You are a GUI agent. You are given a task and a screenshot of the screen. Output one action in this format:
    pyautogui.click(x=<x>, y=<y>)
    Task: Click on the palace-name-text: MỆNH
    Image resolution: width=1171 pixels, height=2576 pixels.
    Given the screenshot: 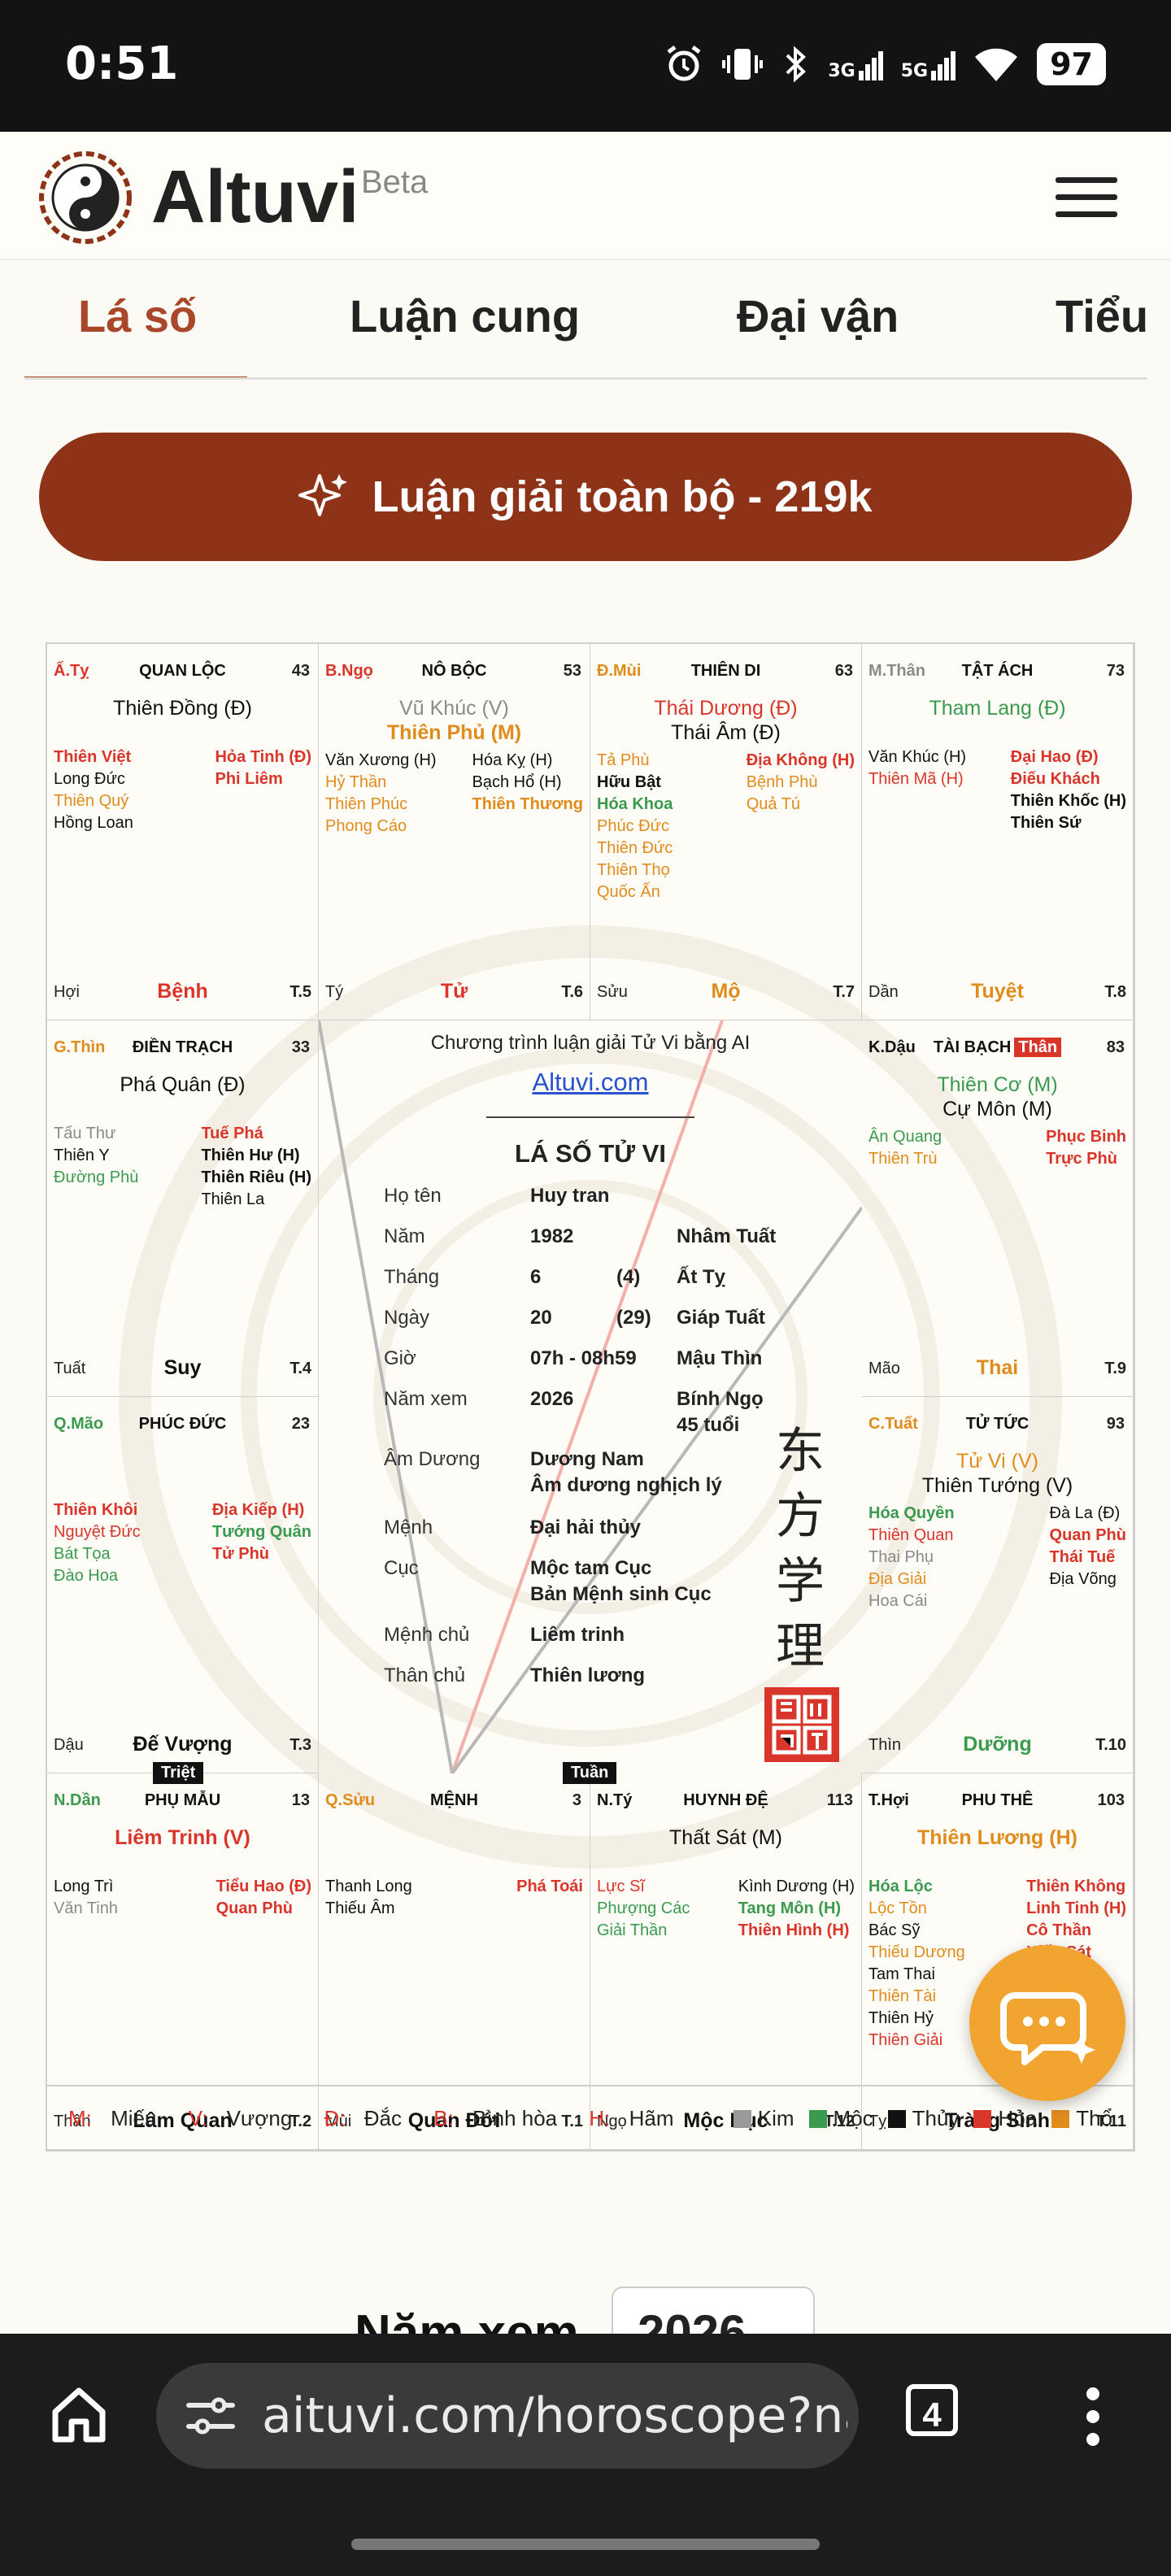 What is the action you would take?
    pyautogui.click(x=454, y=1800)
    